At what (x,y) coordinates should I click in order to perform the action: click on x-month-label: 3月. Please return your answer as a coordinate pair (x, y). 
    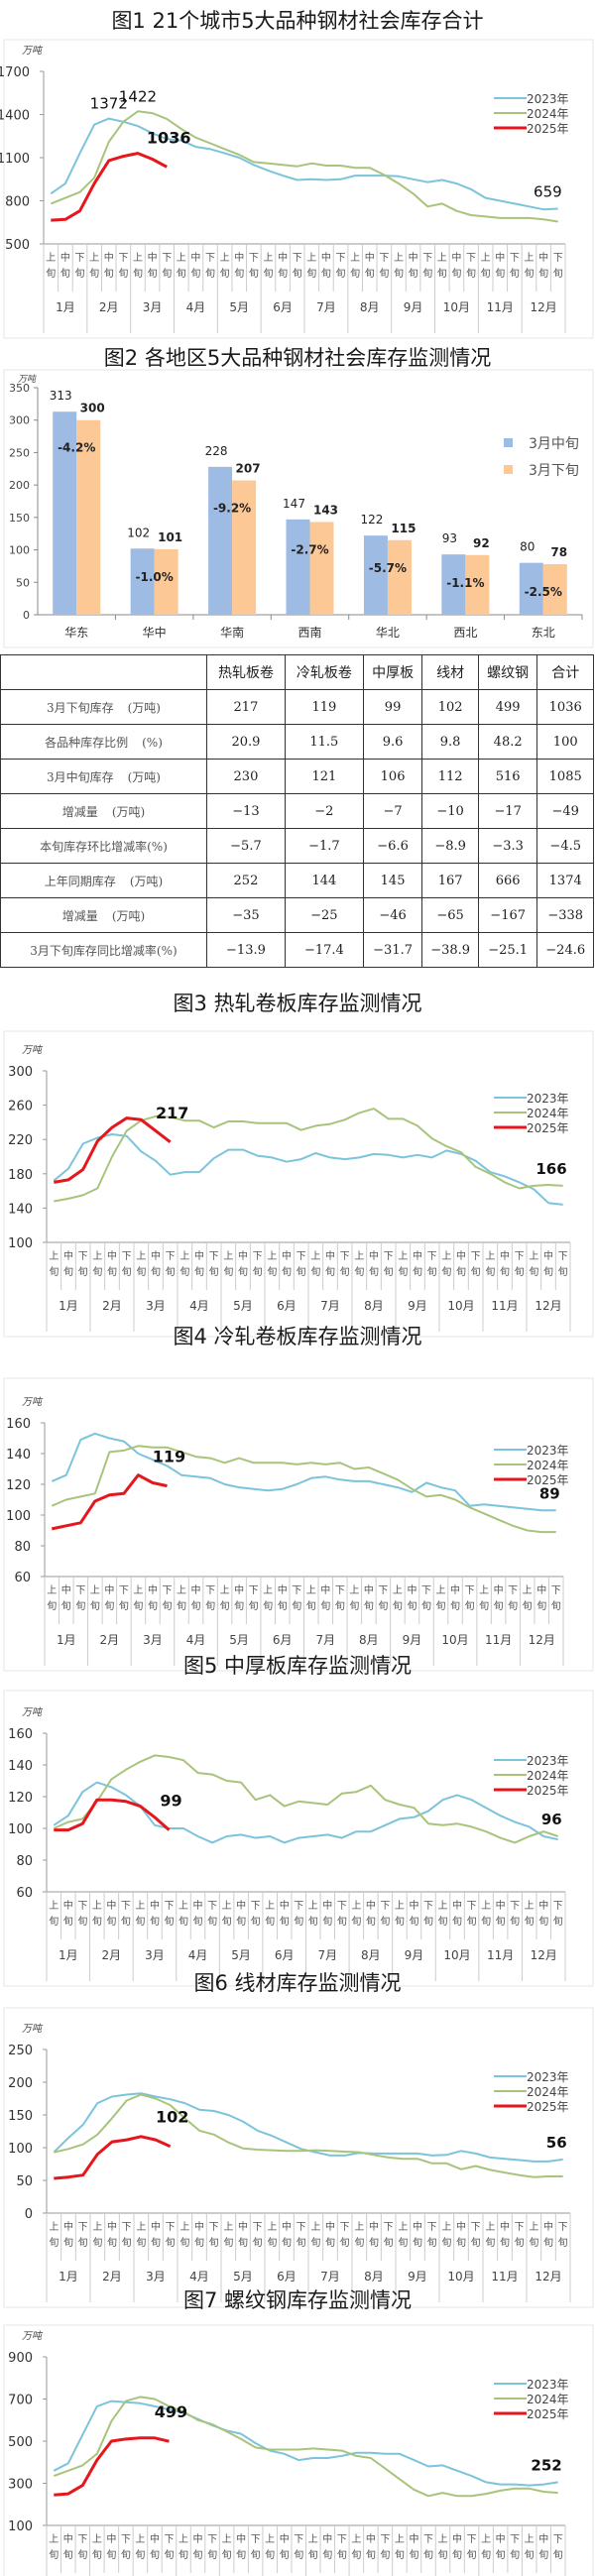
    Looking at the image, I should click on (156, 1306).